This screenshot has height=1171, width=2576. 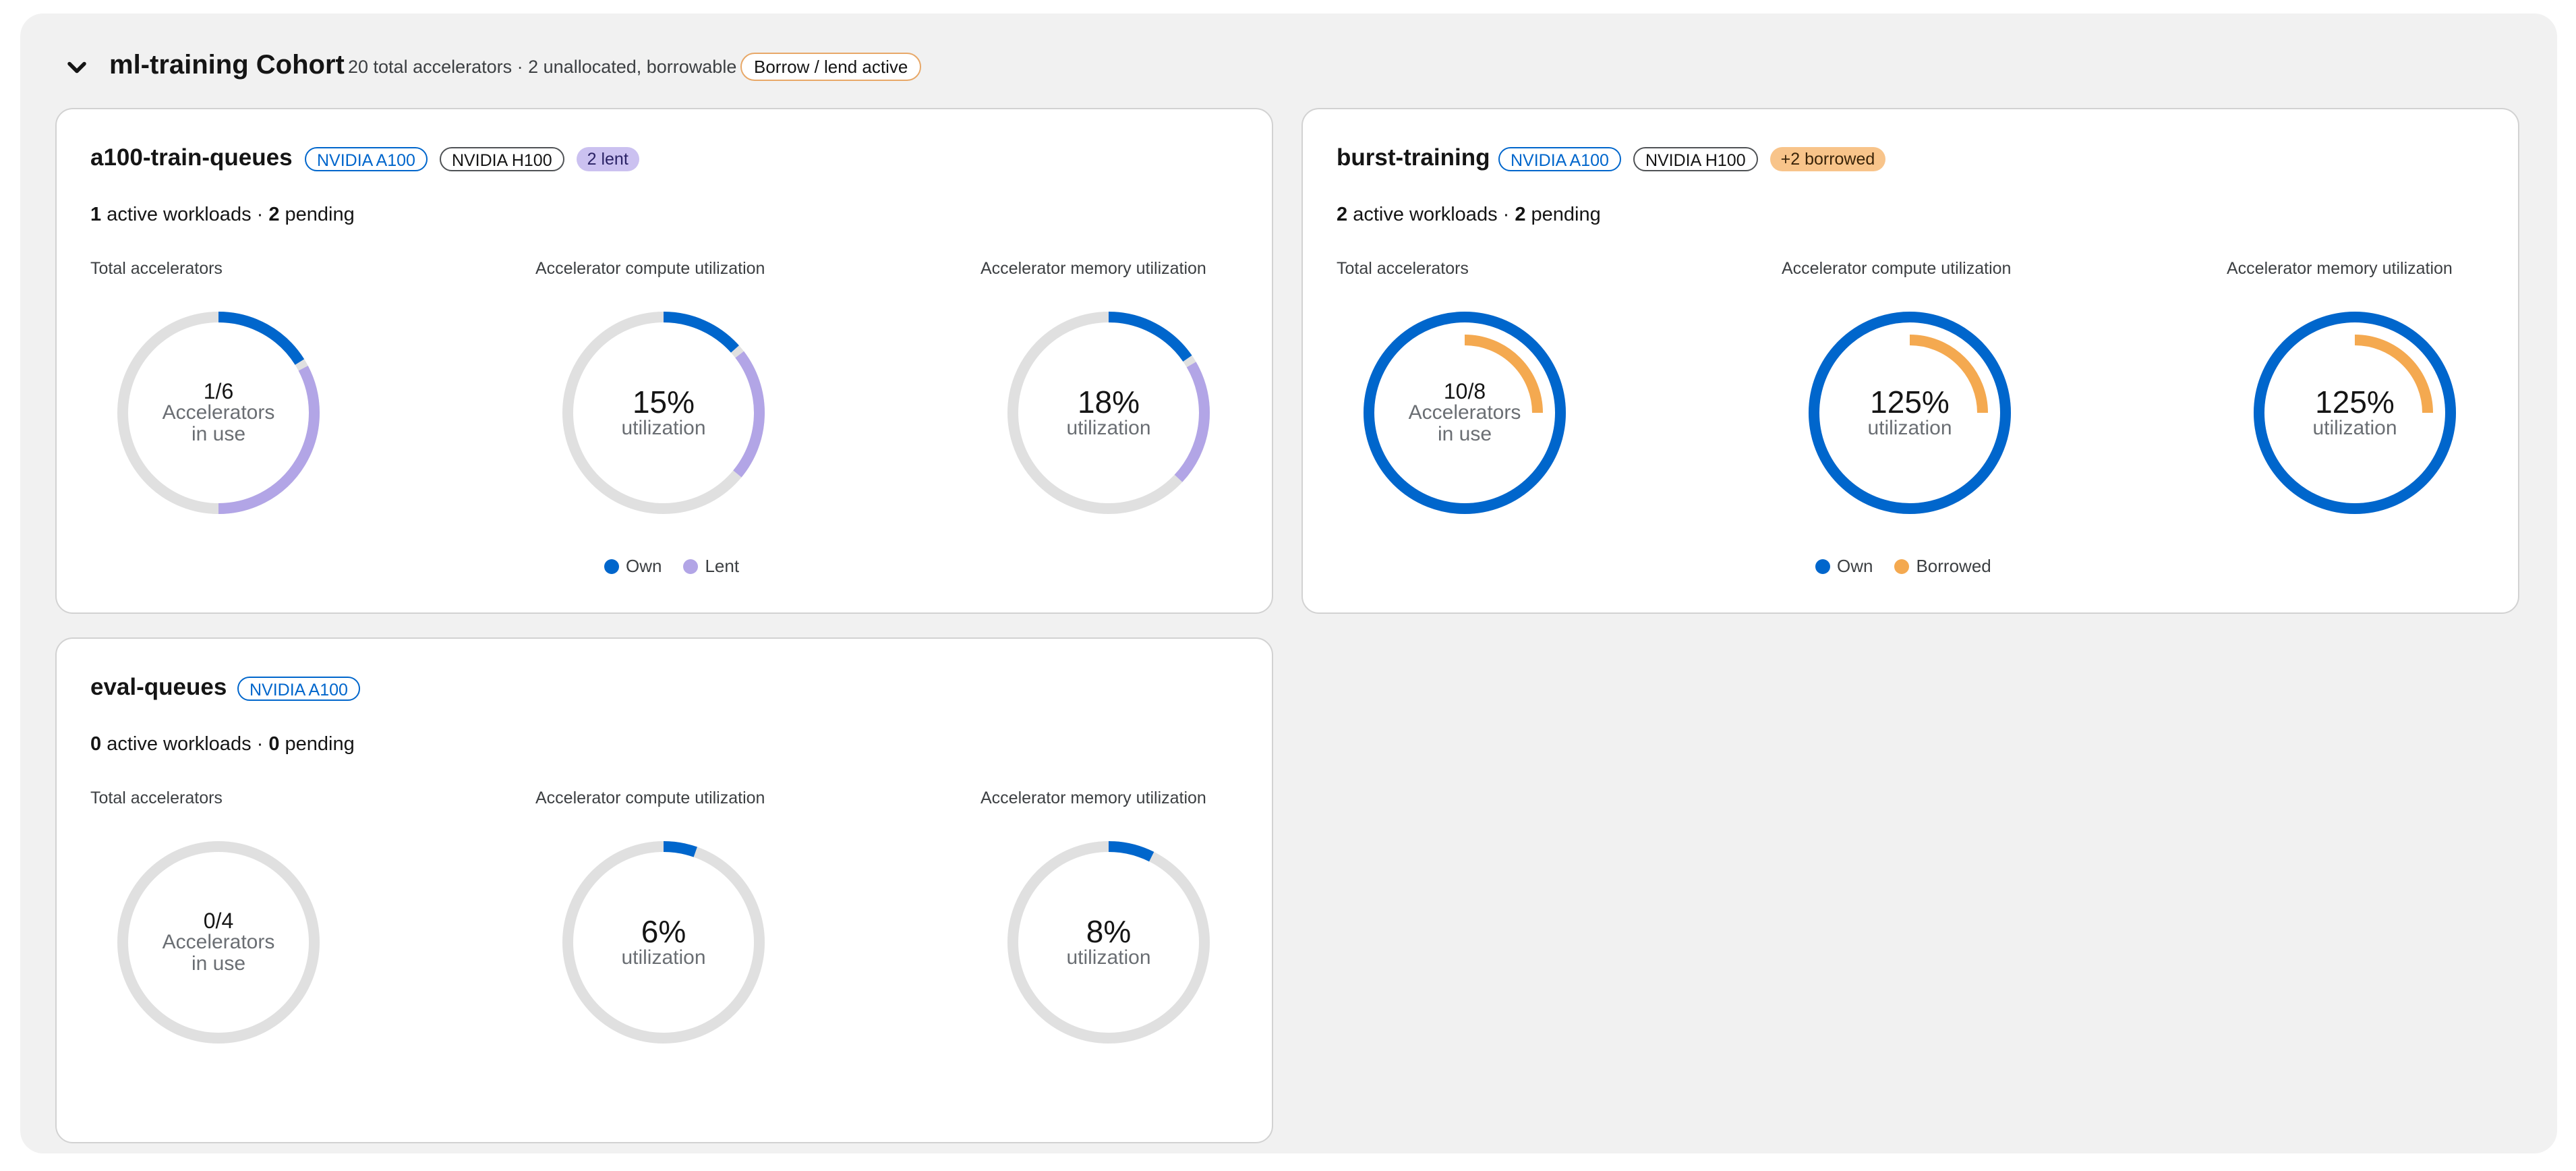 I want to click on active-count: 1, so click(x=96, y=215).